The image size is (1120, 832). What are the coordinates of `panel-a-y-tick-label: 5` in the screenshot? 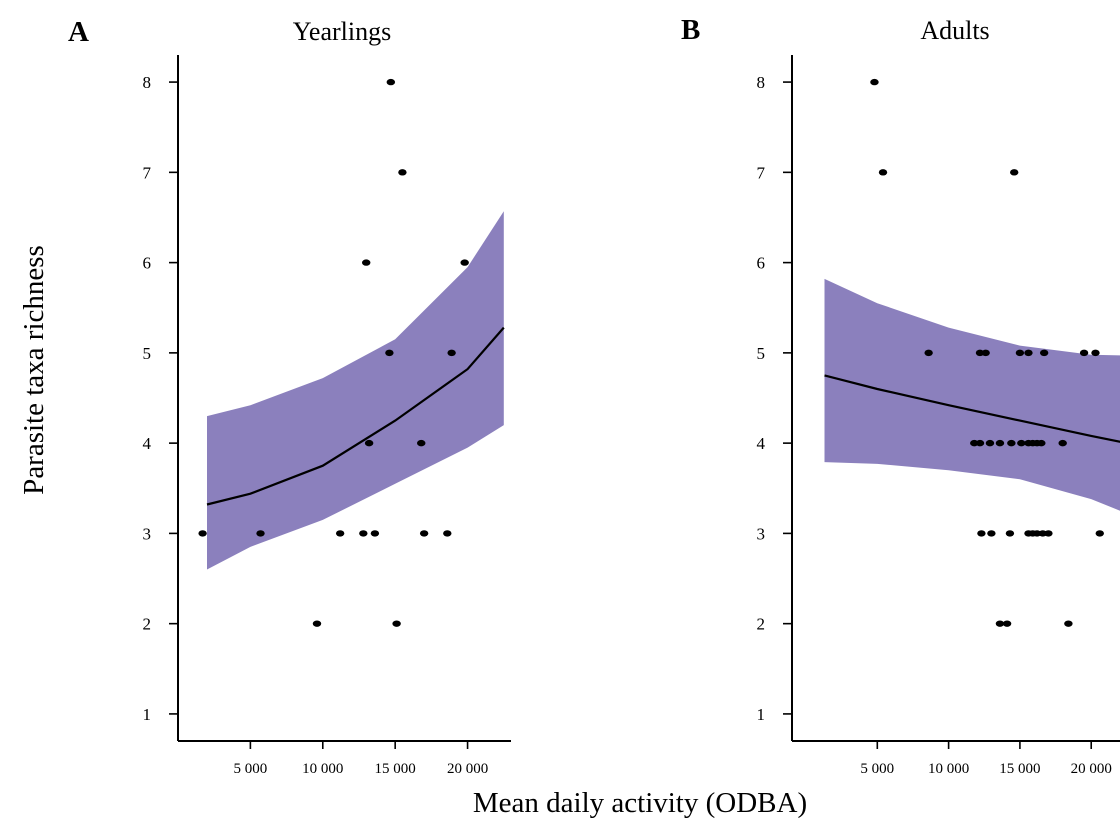 It's located at (147, 353).